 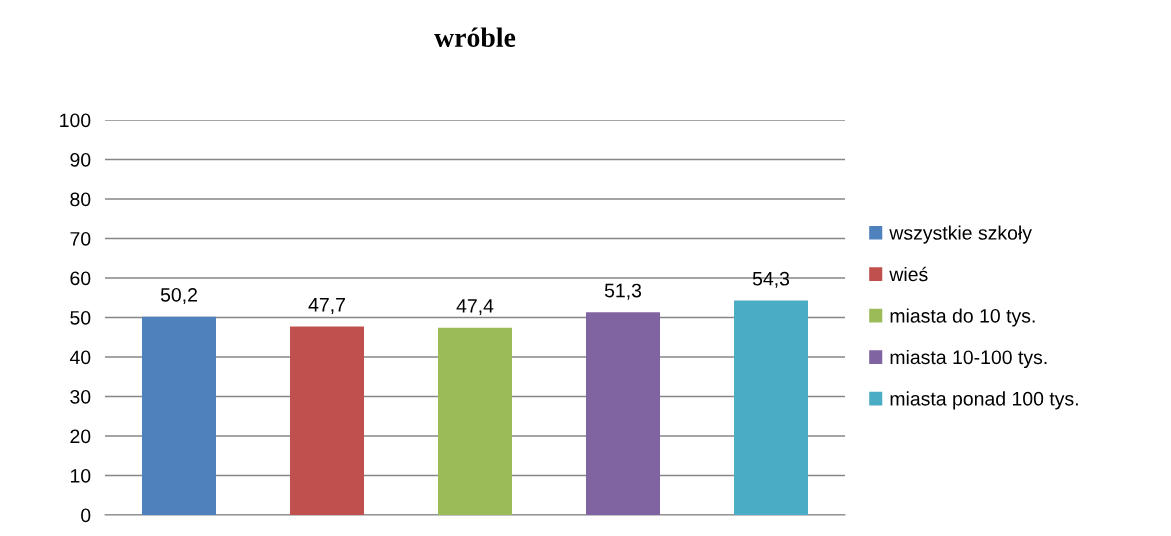 I want to click on y-tick-label: 20, so click(x=80, y=436).